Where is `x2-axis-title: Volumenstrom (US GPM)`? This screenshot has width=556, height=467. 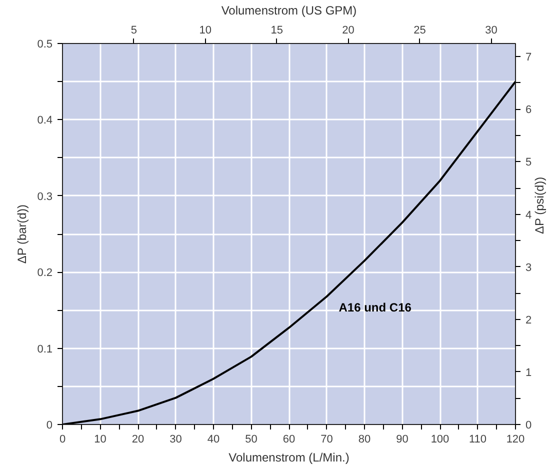 x2-axis-title: Volumenstrom (US GPM) is located at coordinates (289, 11).